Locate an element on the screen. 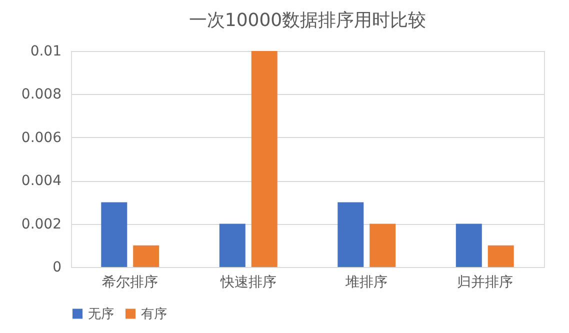  x-tick-label: 堆排序 is located at coordinates (366, 282).